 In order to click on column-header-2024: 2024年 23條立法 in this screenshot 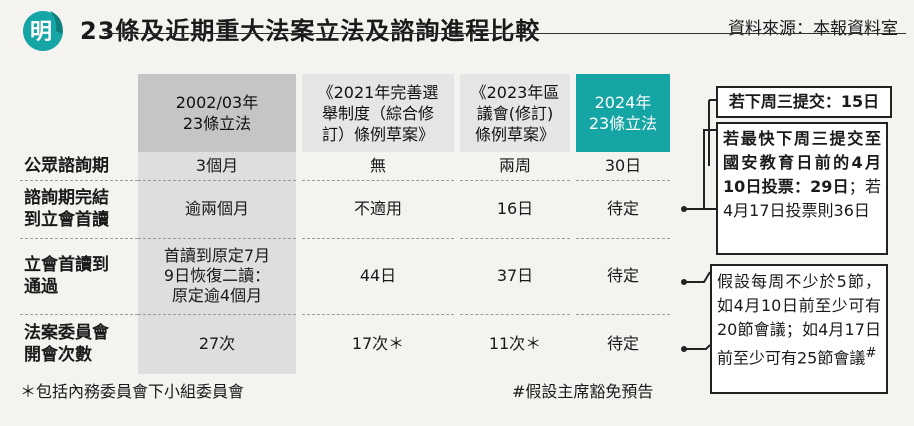, I will do `click(623, 113)`.